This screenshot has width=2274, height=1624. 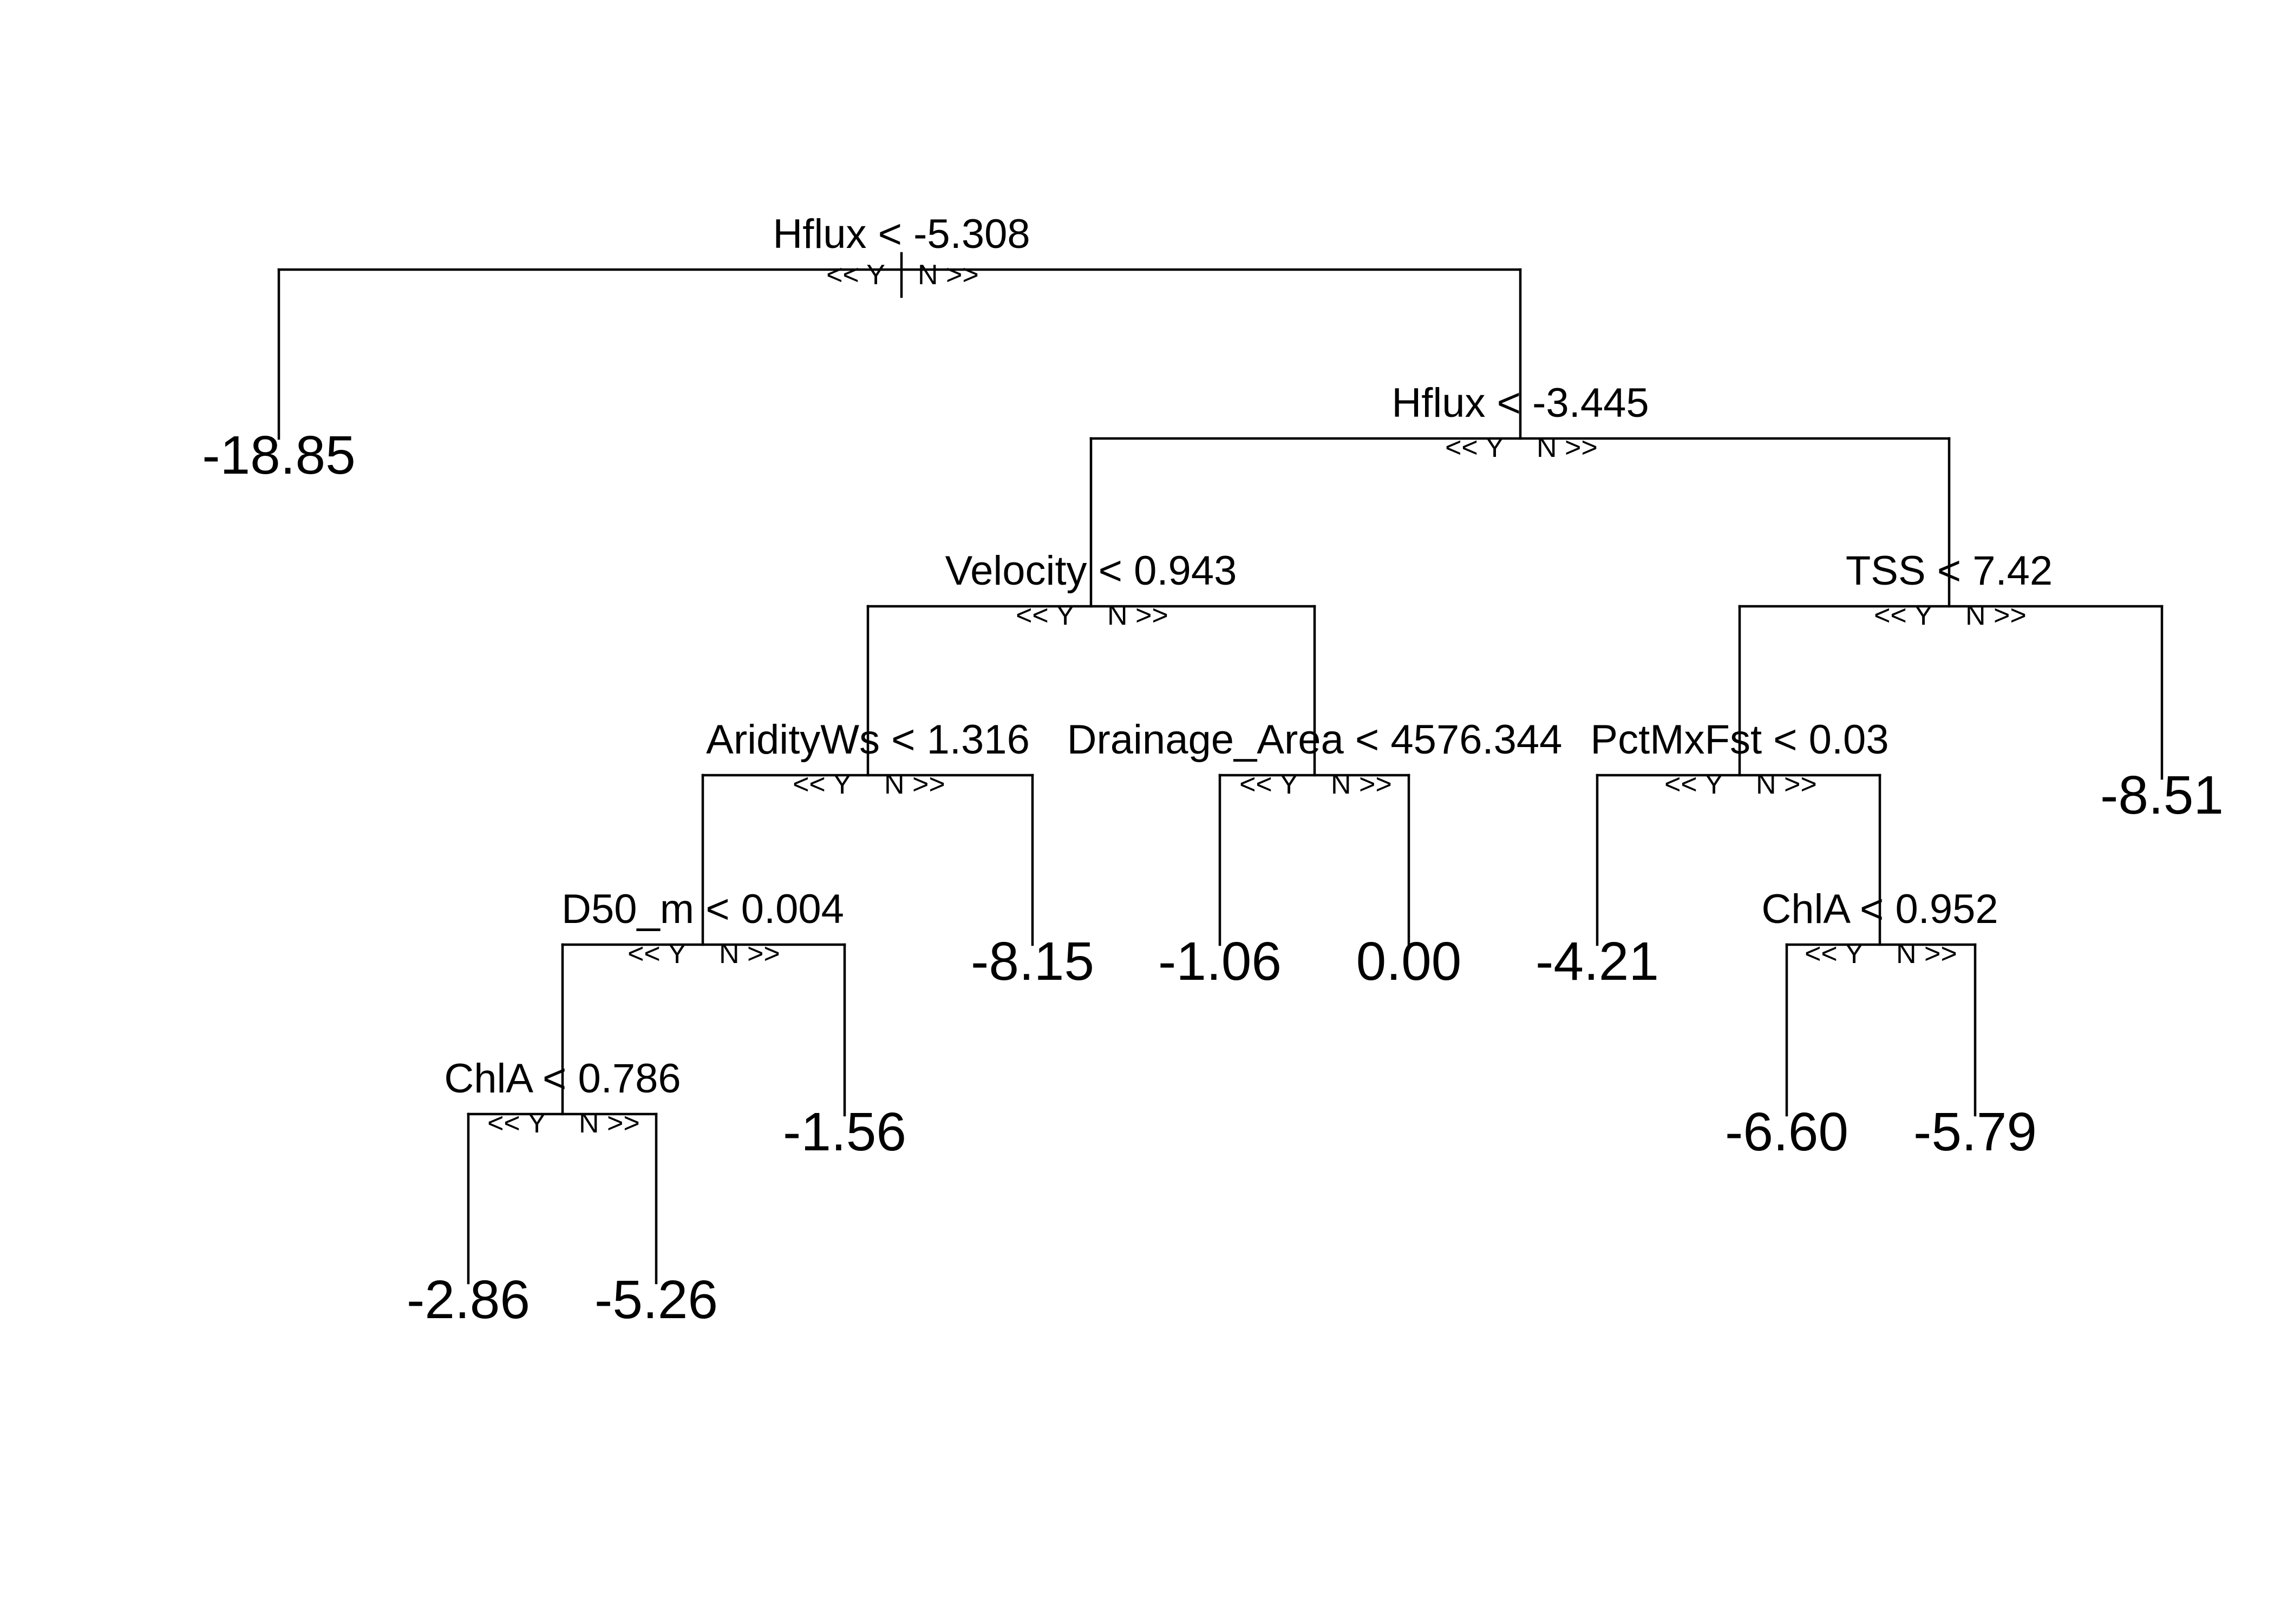 I want to click on leaf-value: -8.51, so click(x=2162, y=795).